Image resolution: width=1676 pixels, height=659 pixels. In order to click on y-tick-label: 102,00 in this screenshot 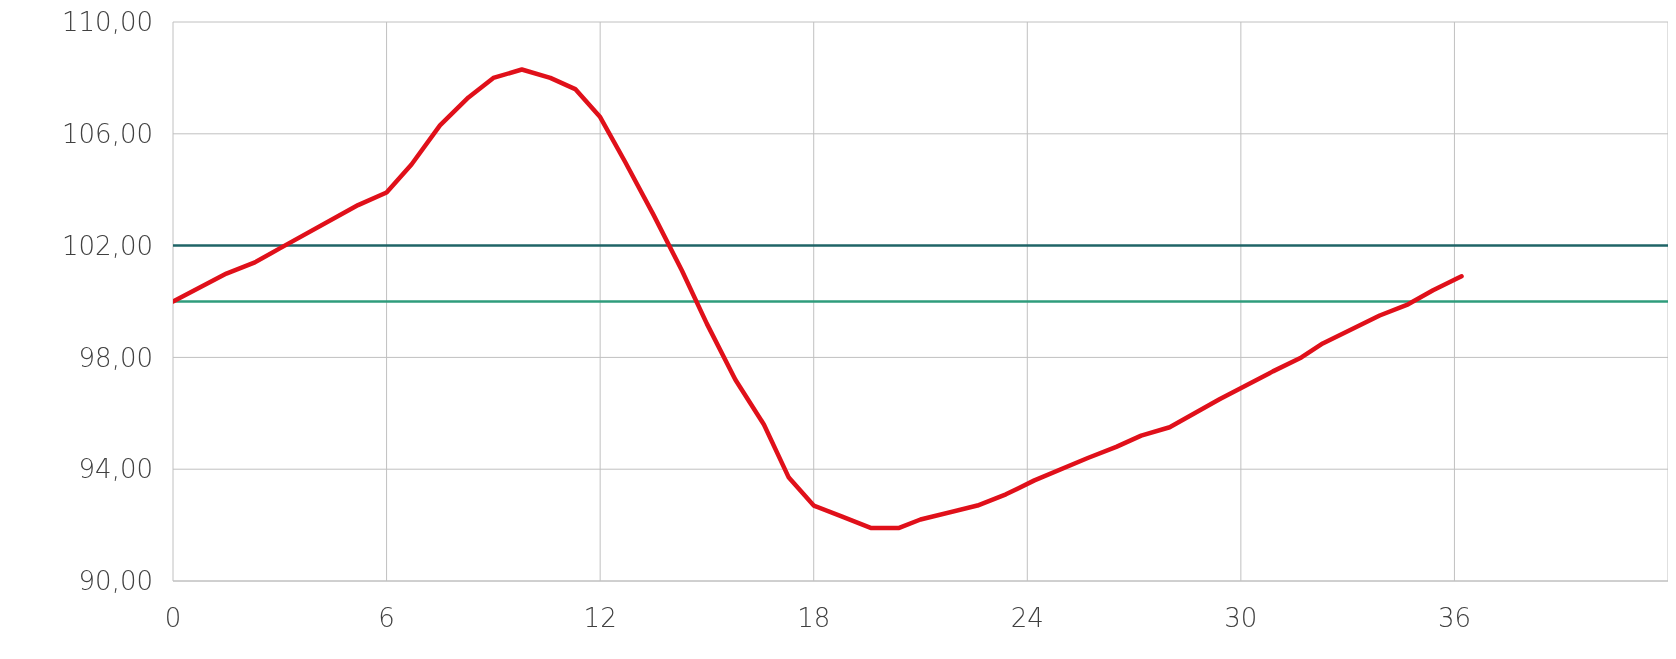, I will do `click(107, 245)`.